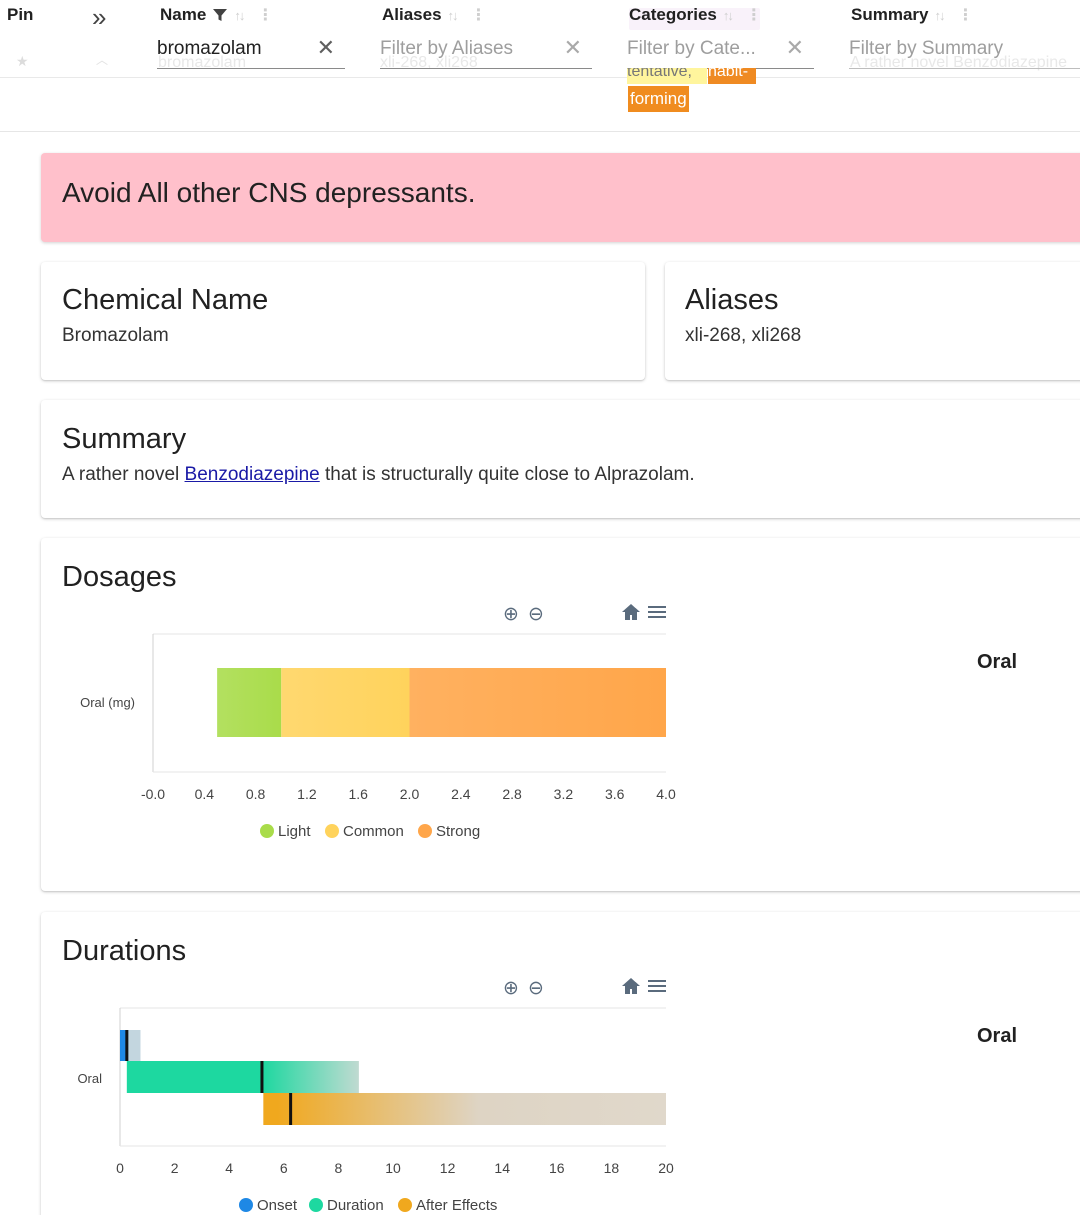 The height and width of the screenshot is (1215, 1080). Describe the element at coordinates (124, 439) in the screenshot. I see `card-title: Summary` at that location.